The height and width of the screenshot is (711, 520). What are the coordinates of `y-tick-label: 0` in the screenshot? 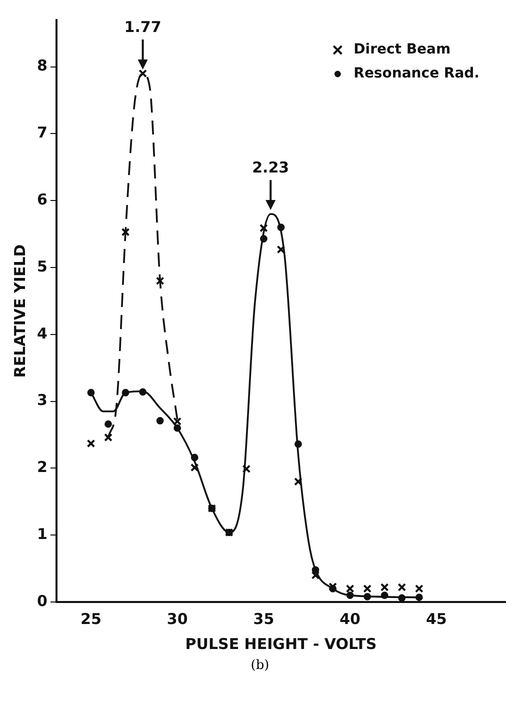 It's located at (42, 601).